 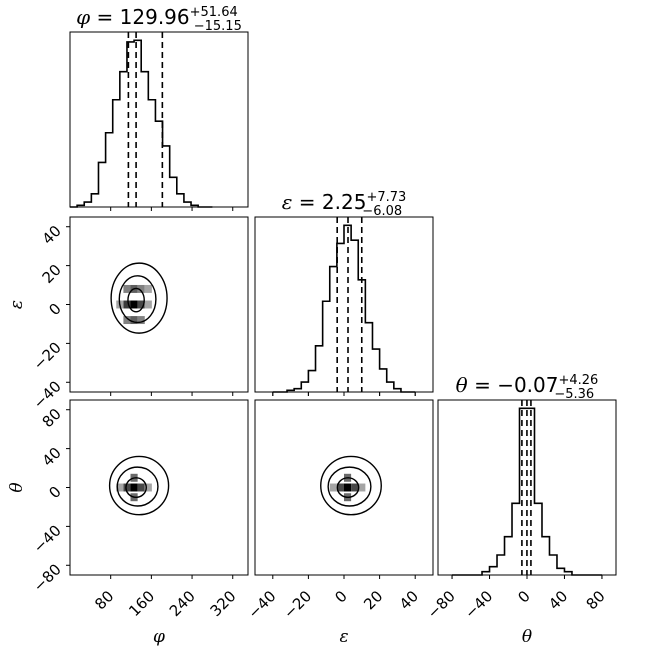 I want to click on marginal-panel-1: ε = 2.25+7.73 −6.08, so click(x=344, y=293).